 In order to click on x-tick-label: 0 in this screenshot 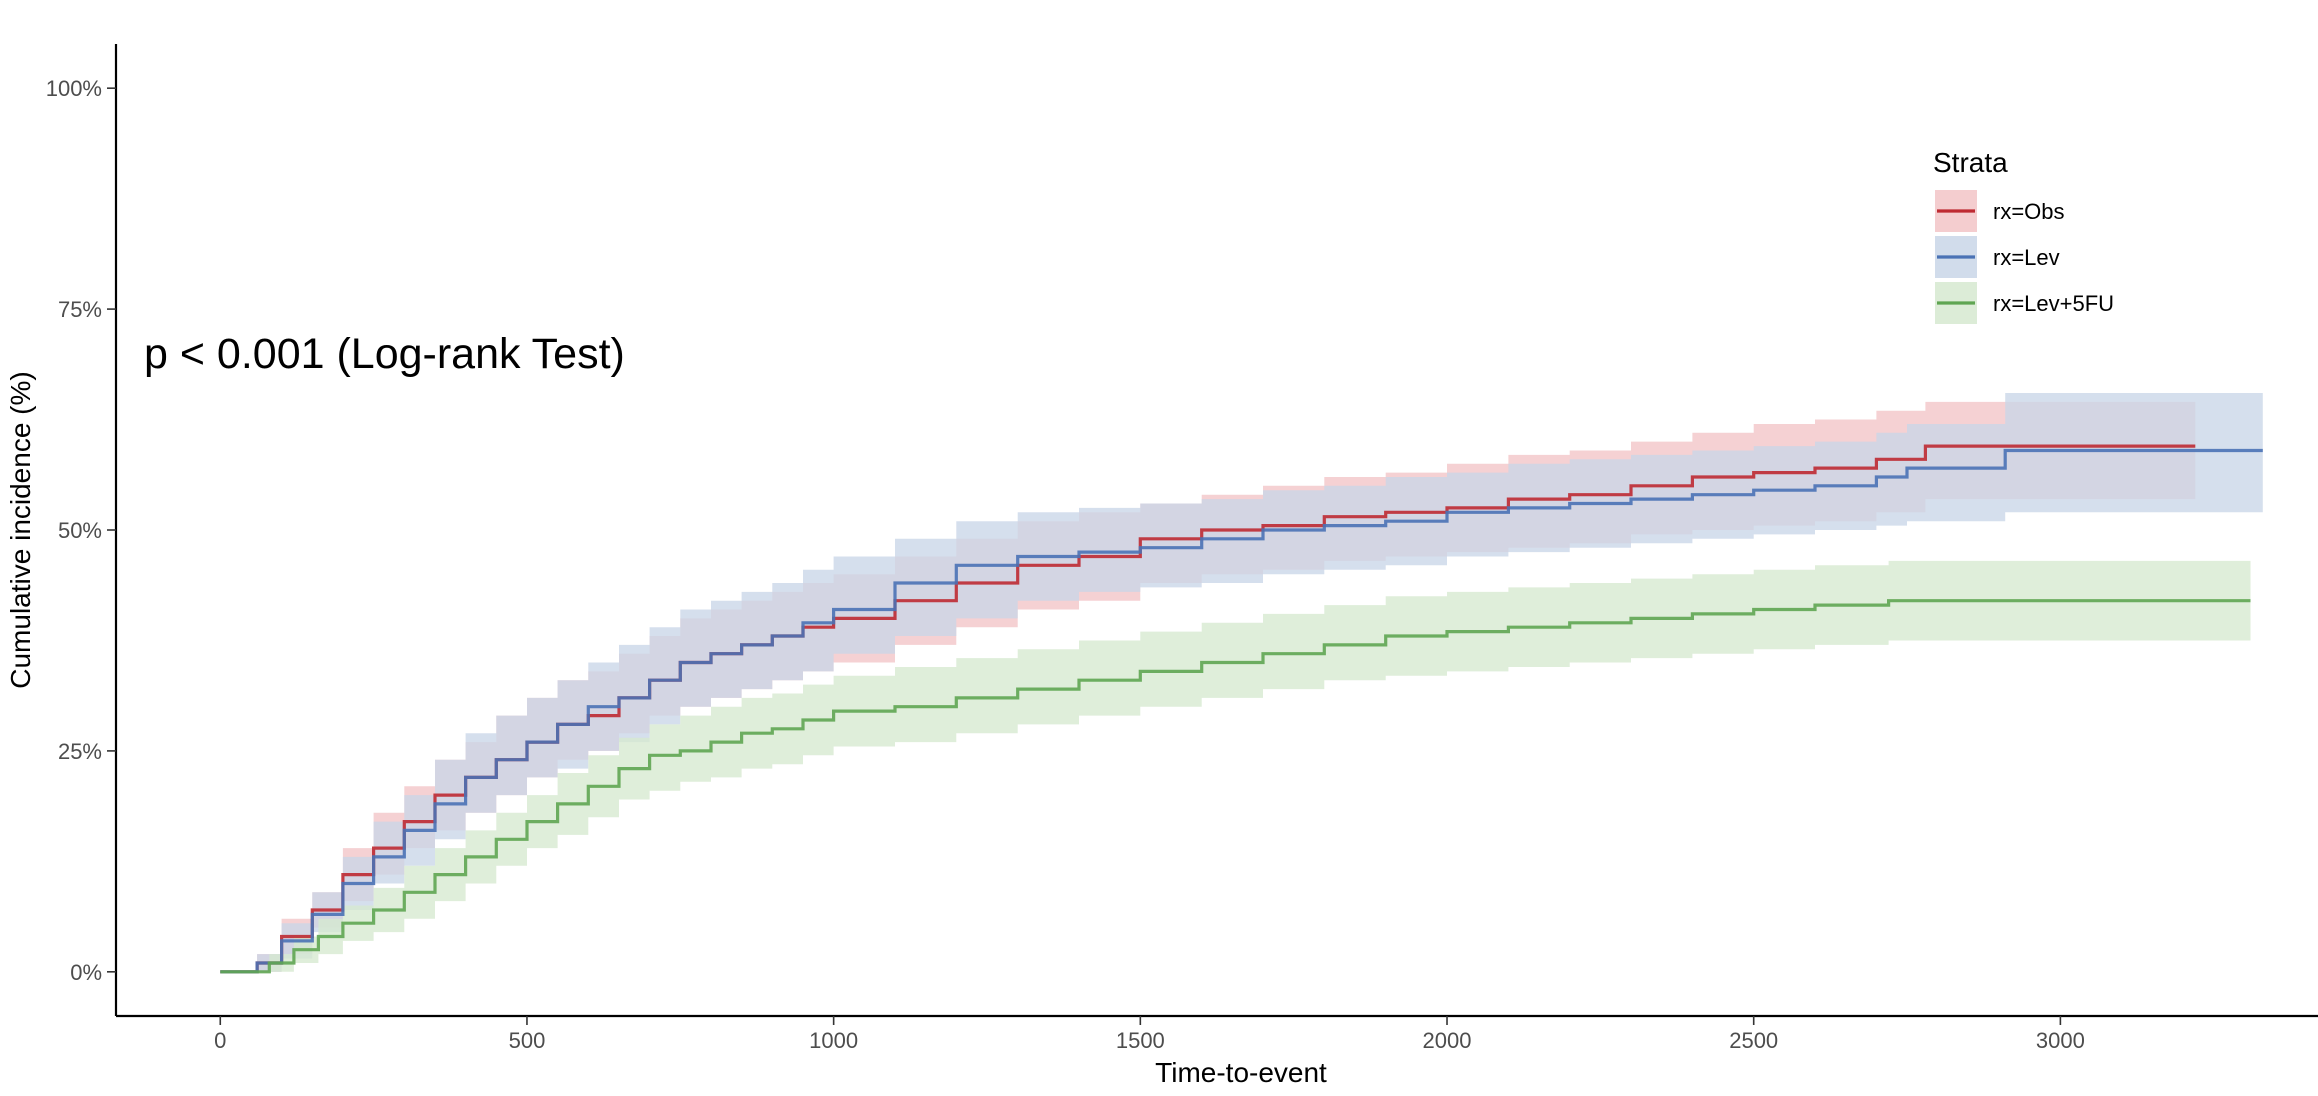, I will do `click(220, 1040)`.